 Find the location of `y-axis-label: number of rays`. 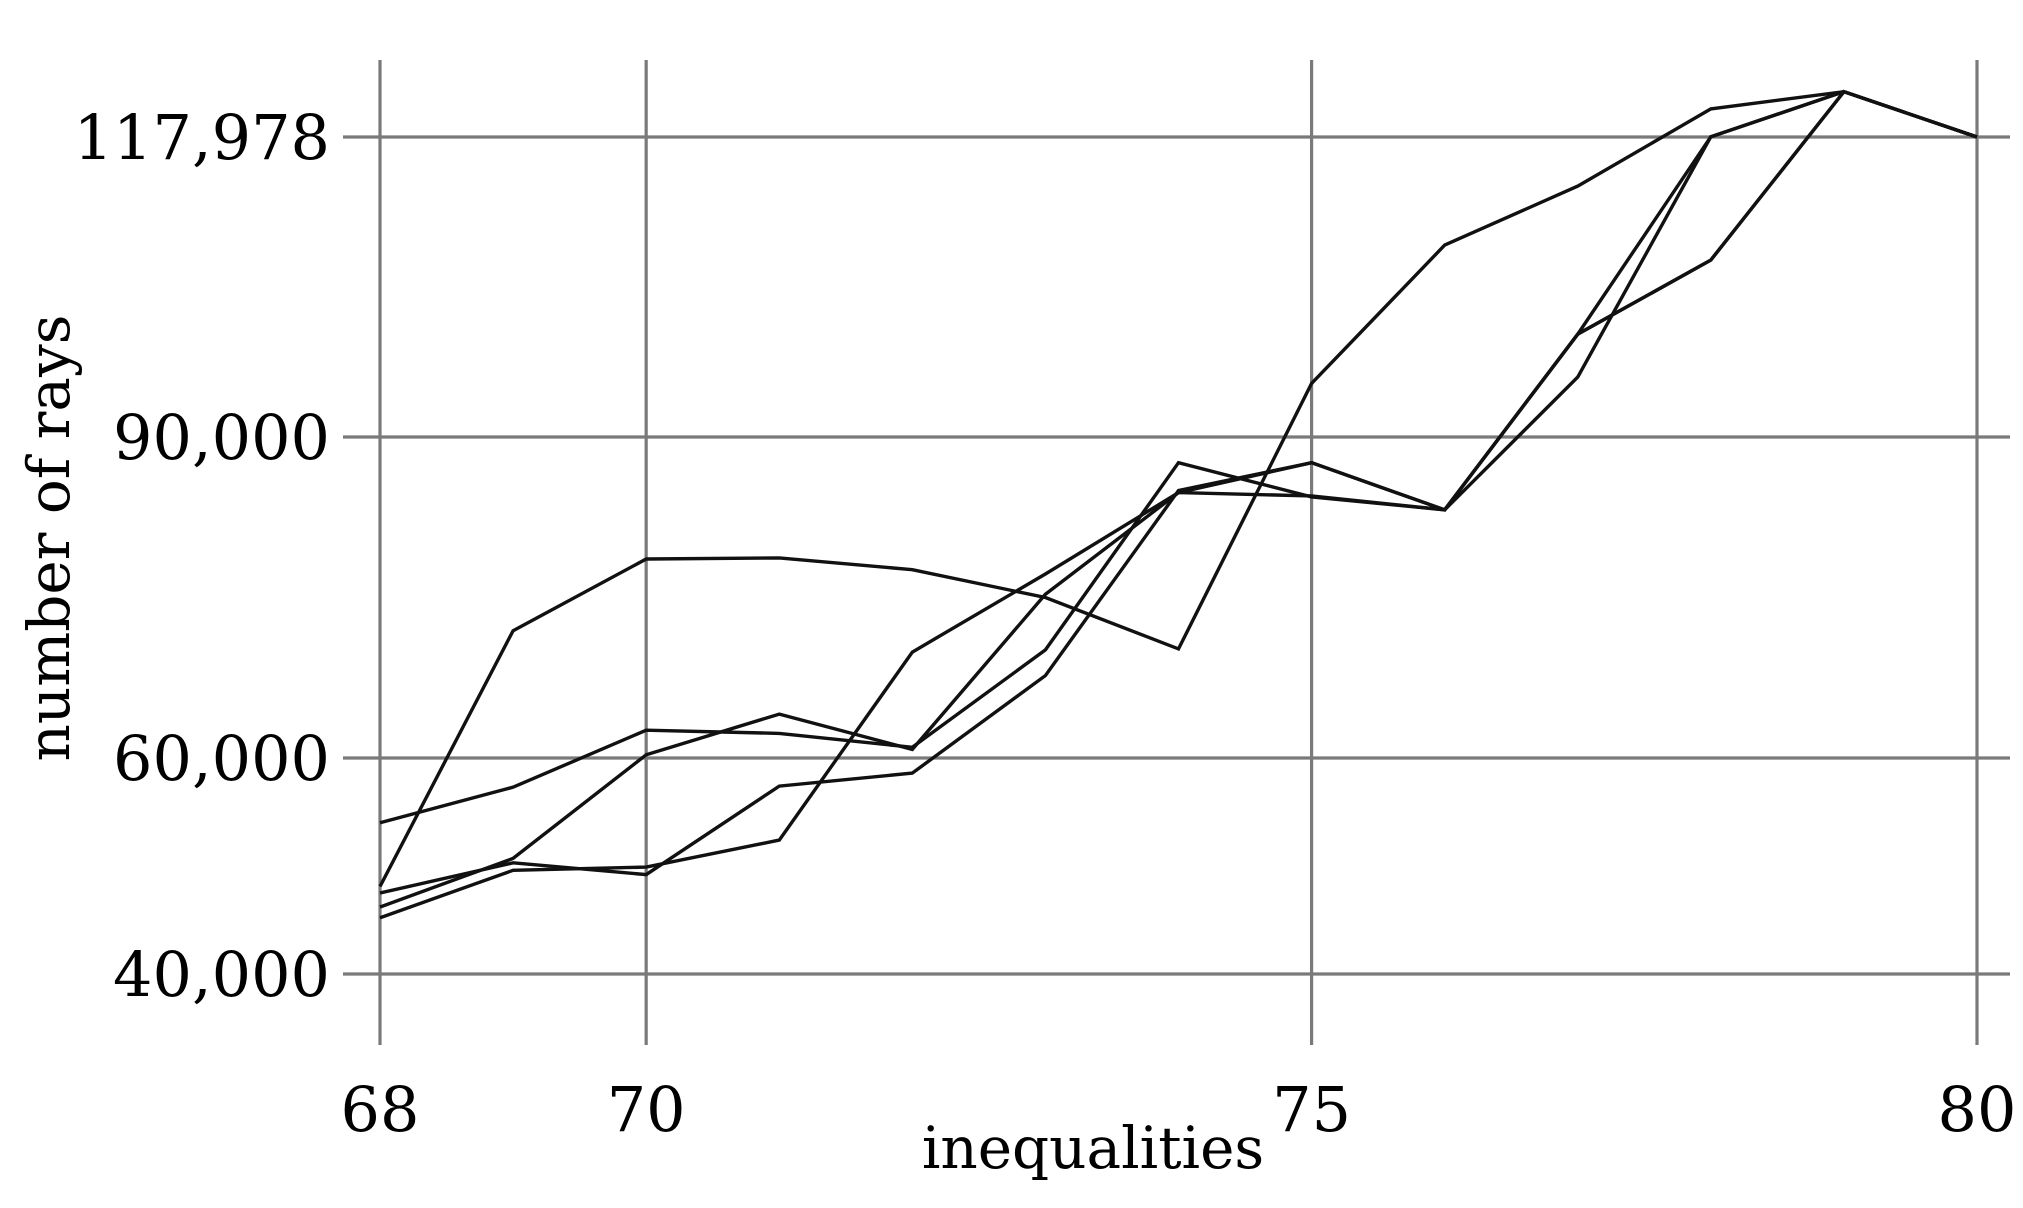

y-axis-label: number of rays is located at coordinates (49, 538).